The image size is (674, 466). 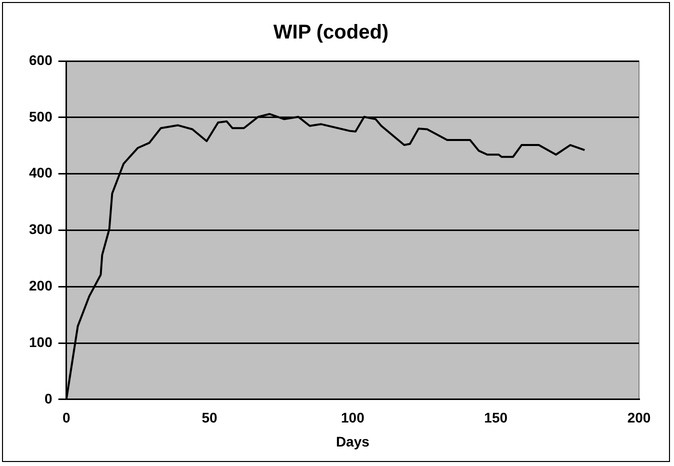 What do you see at coordinates (210, 418) in the screenshot?
I see `x-tick-label: 50` at bounding box center [210, 418].